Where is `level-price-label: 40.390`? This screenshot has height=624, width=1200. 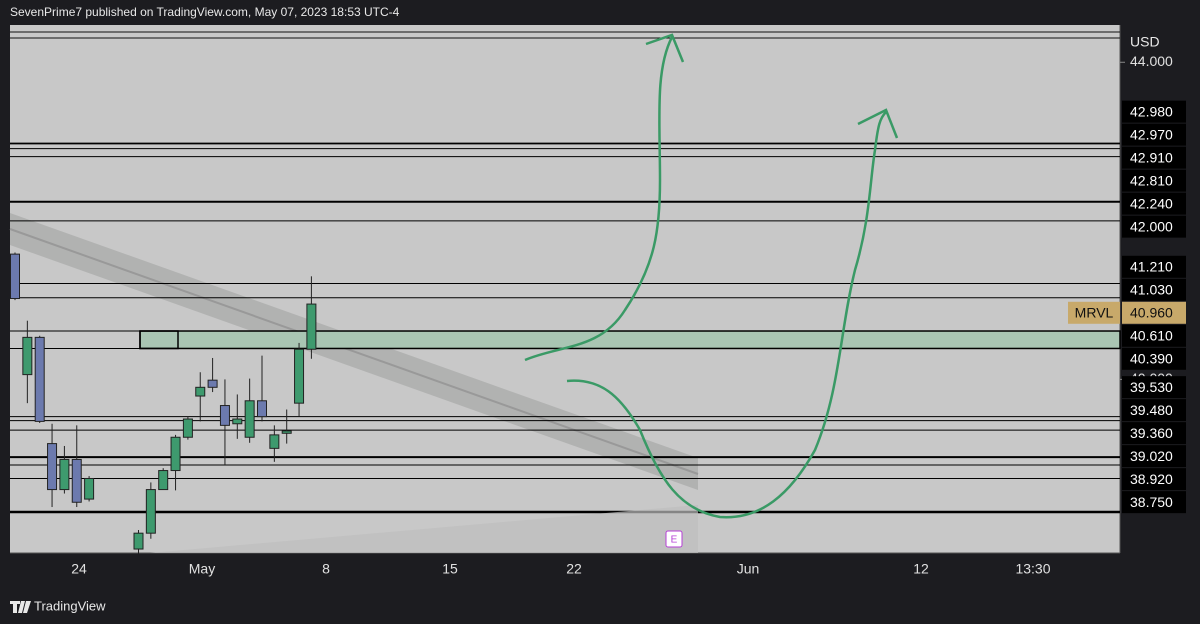 level-price-label: 40.390 is located at coordinates (1151, 358).